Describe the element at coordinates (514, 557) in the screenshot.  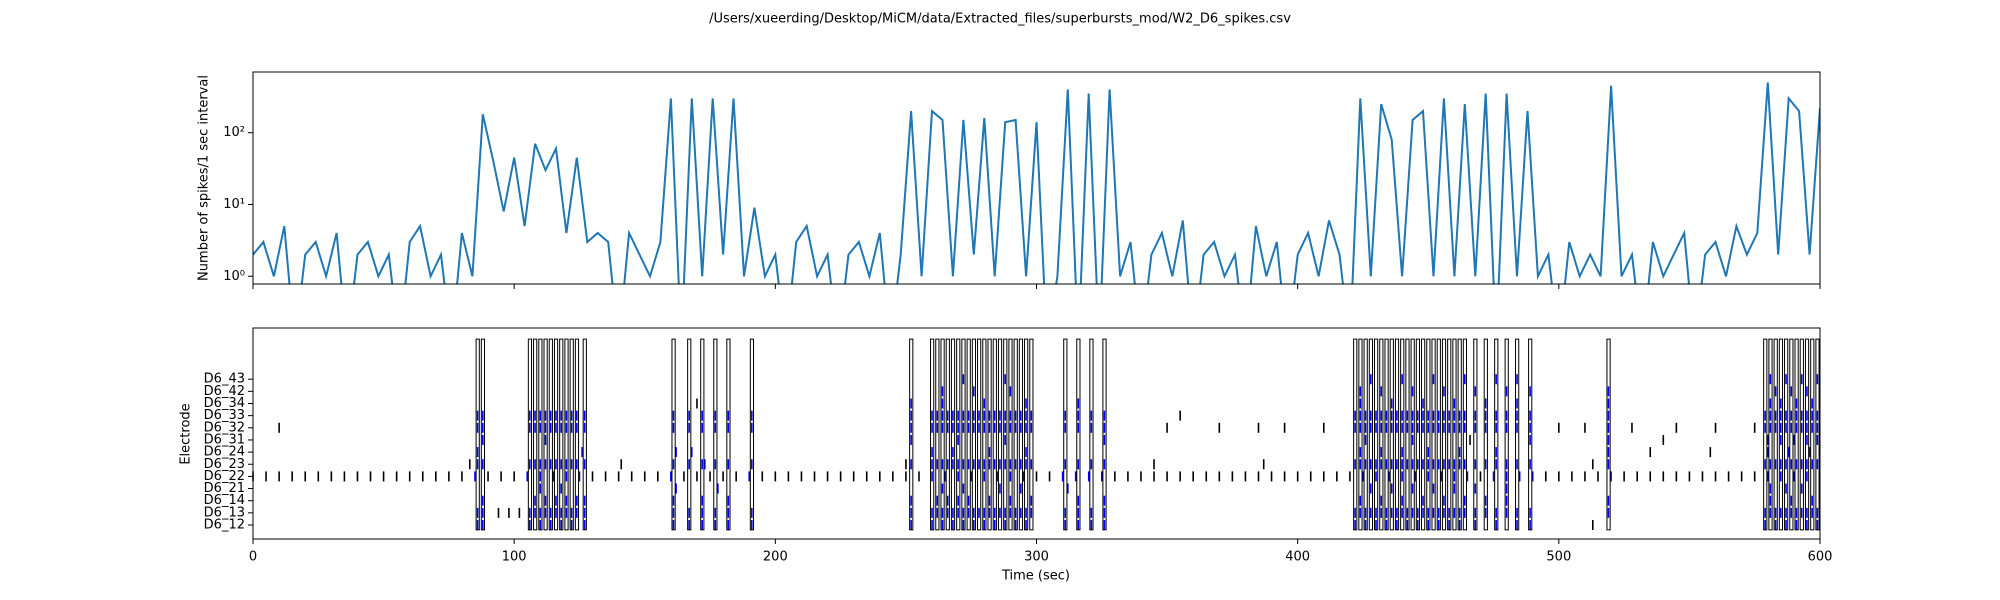
I see `x-tick-label: 100` at that location.